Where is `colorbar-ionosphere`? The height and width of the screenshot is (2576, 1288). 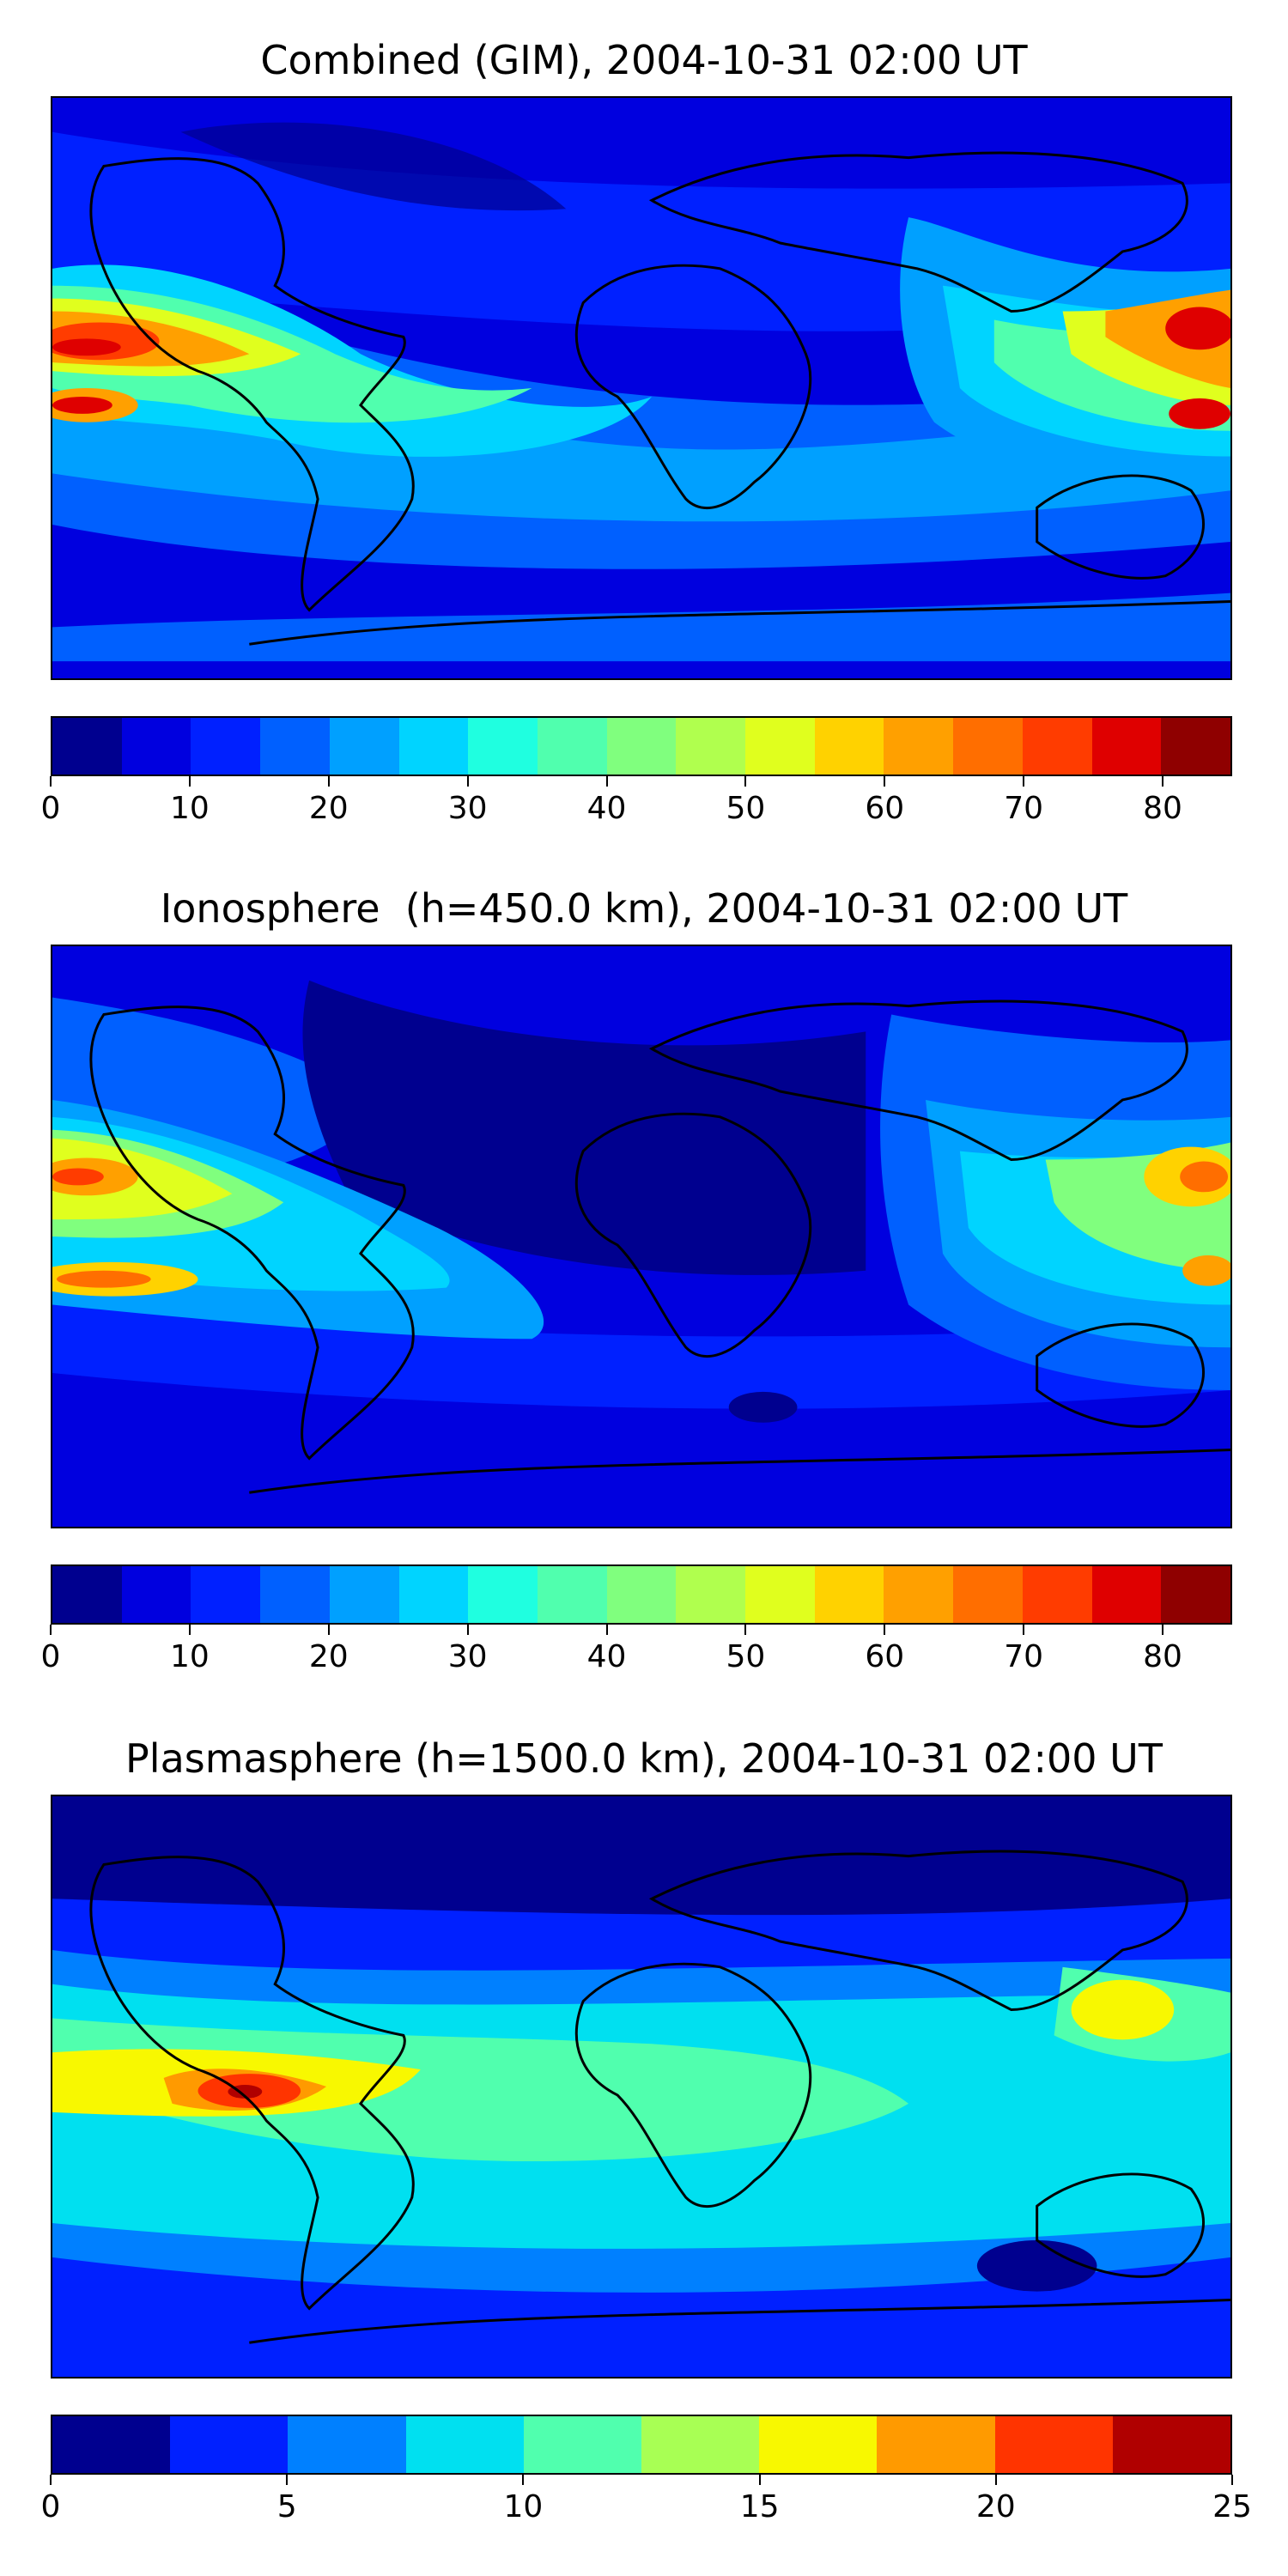 colorbar-ionosphere is located at coordinates (641, 1594).